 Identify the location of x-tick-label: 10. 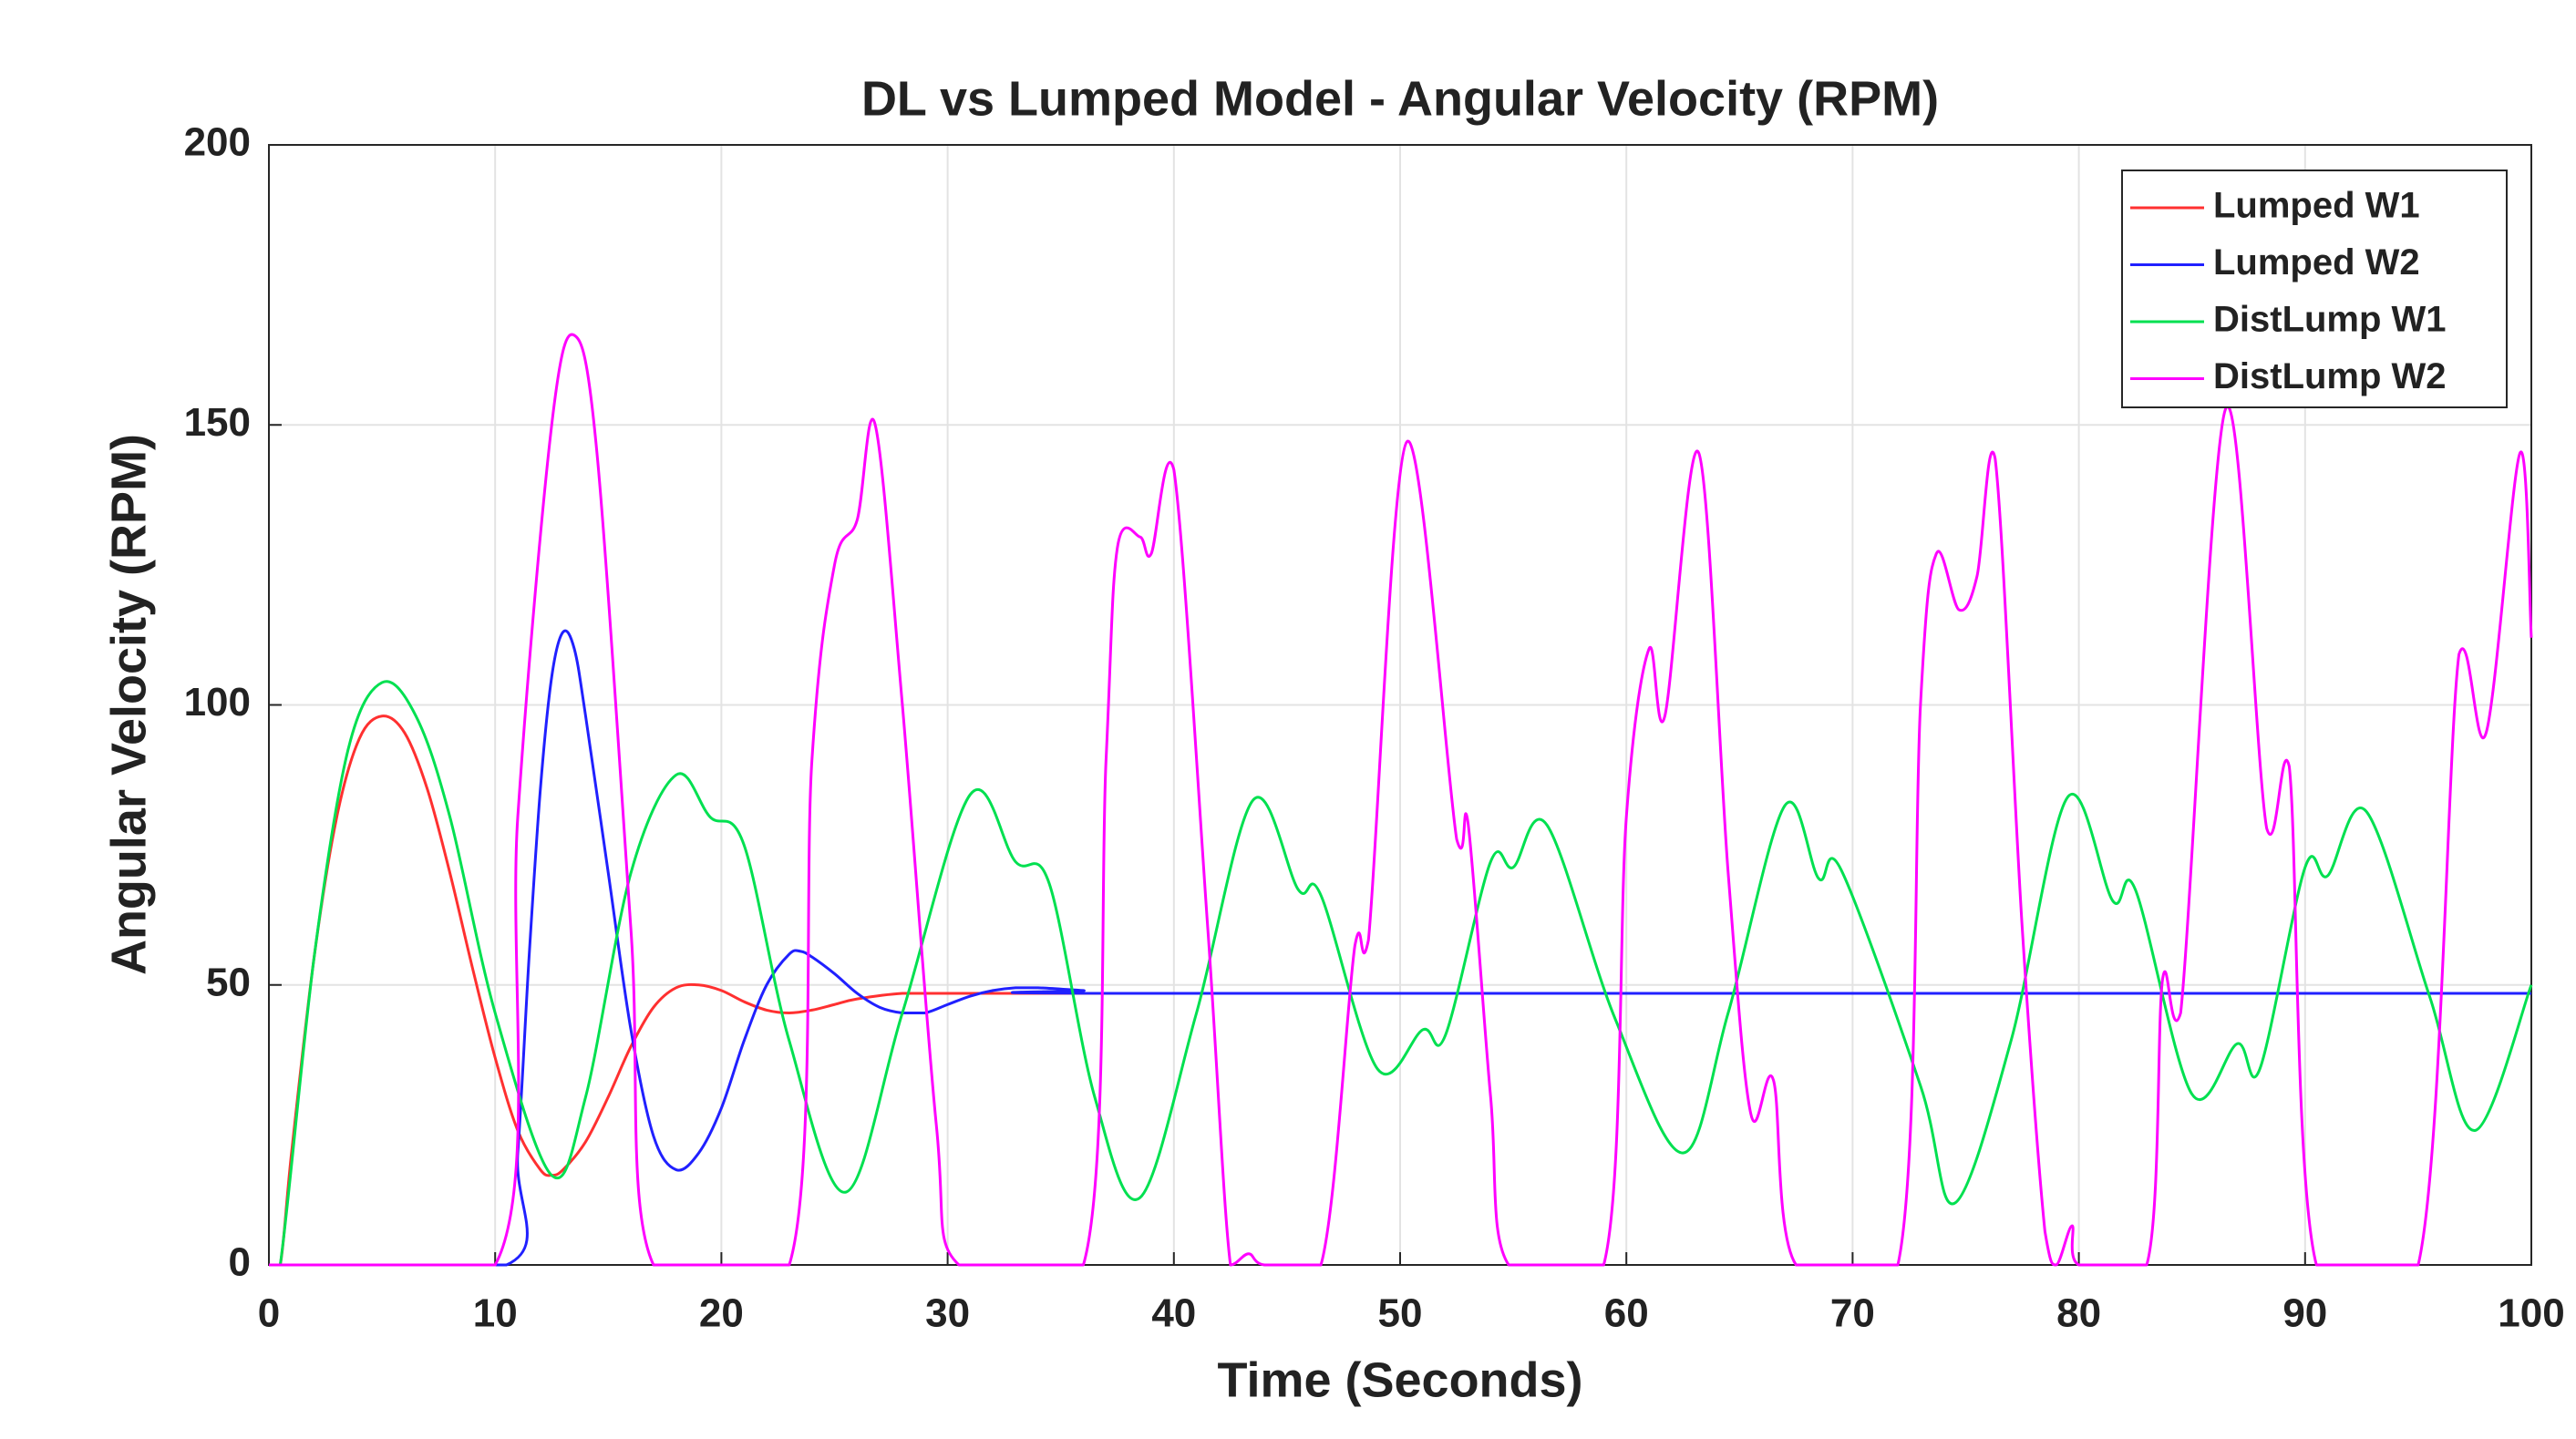
(495, 1314).